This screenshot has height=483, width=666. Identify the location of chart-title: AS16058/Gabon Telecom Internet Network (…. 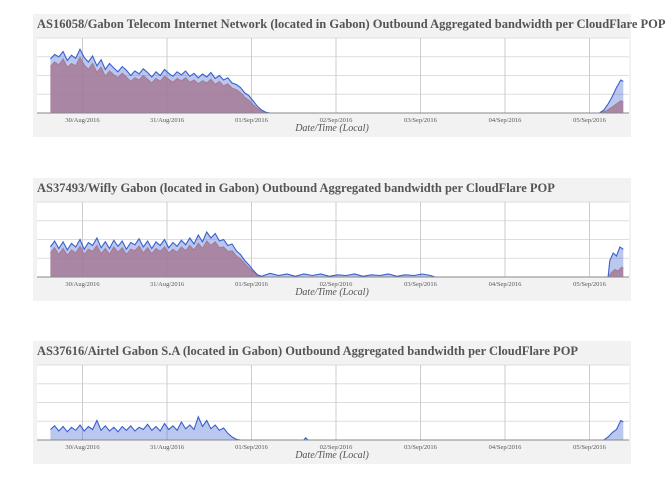
(351, 24).